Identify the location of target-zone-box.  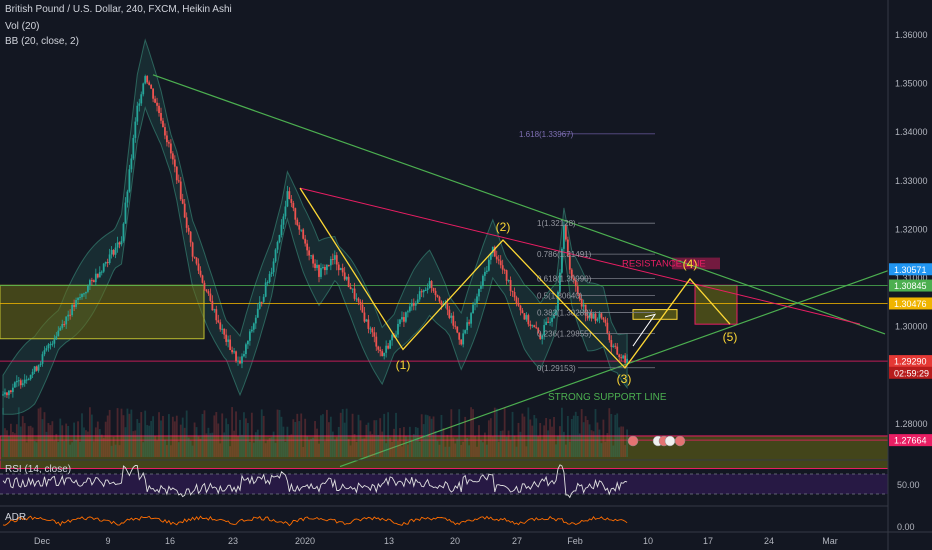
(716, 304).